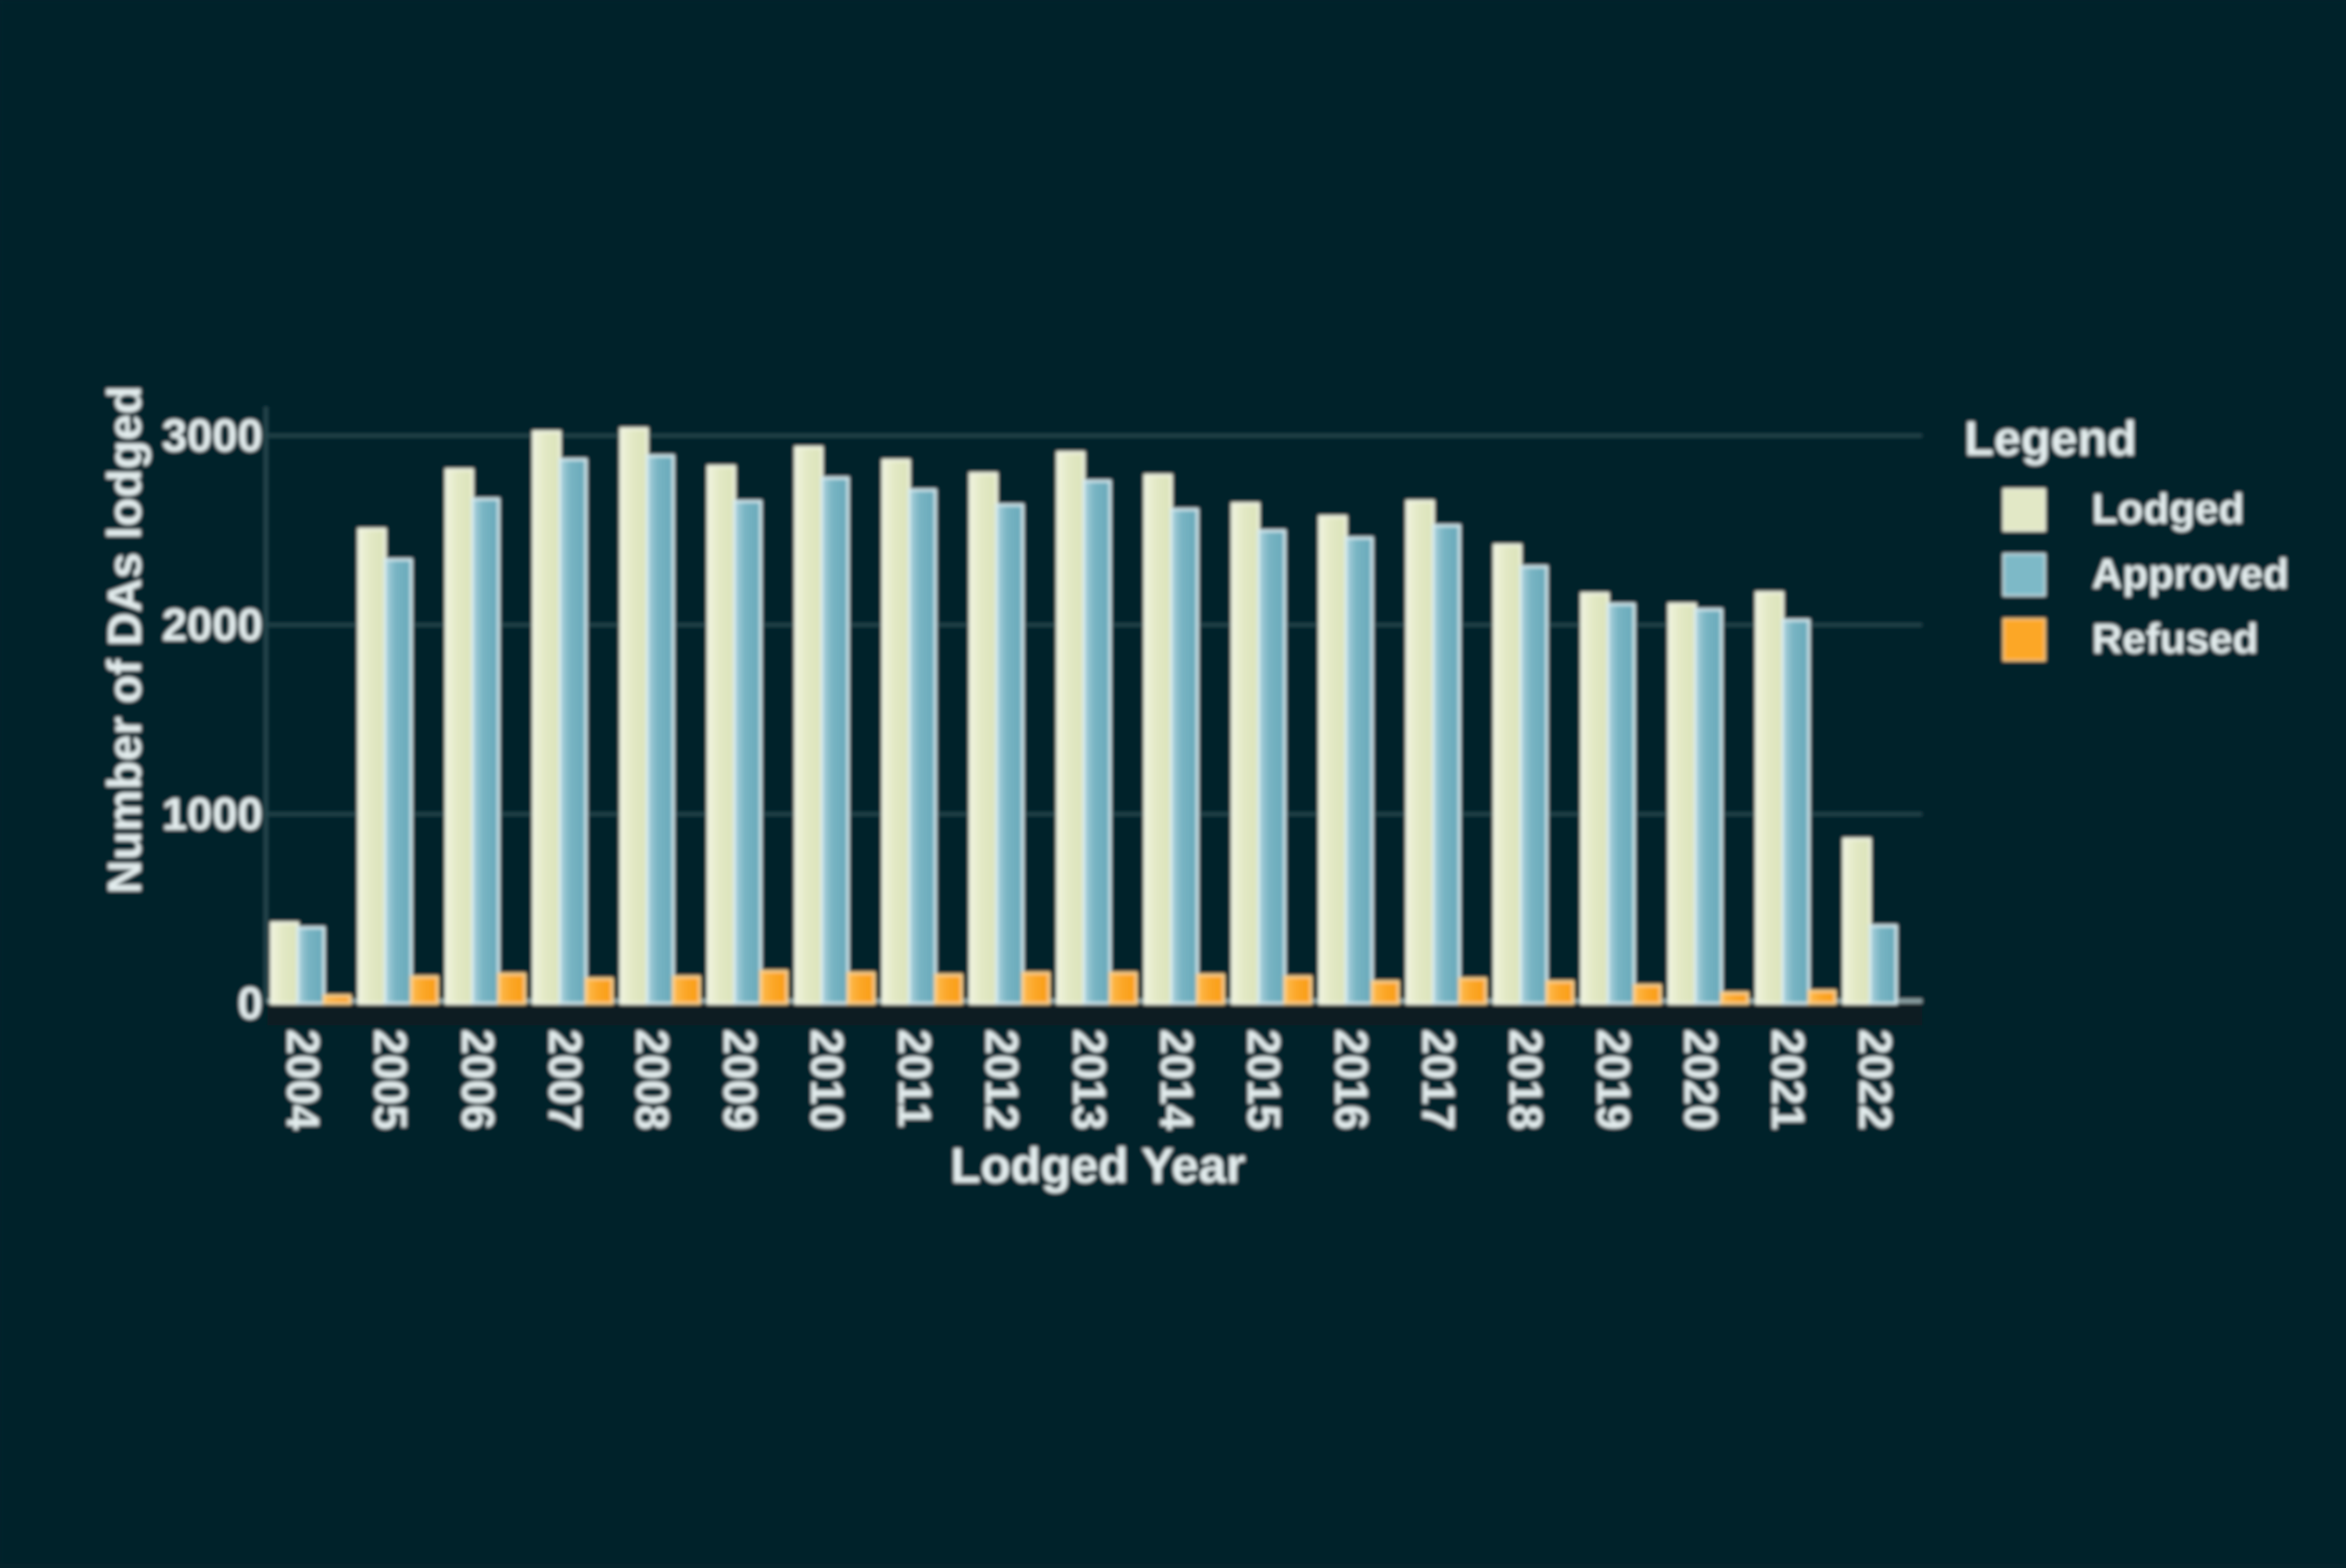 The height and width of the screenshot is (1568, 2346). What do you see at coordinates (2050, 439) in the screenshot?
I see `svg-text: Legend` at bounding box center [2050, 439].